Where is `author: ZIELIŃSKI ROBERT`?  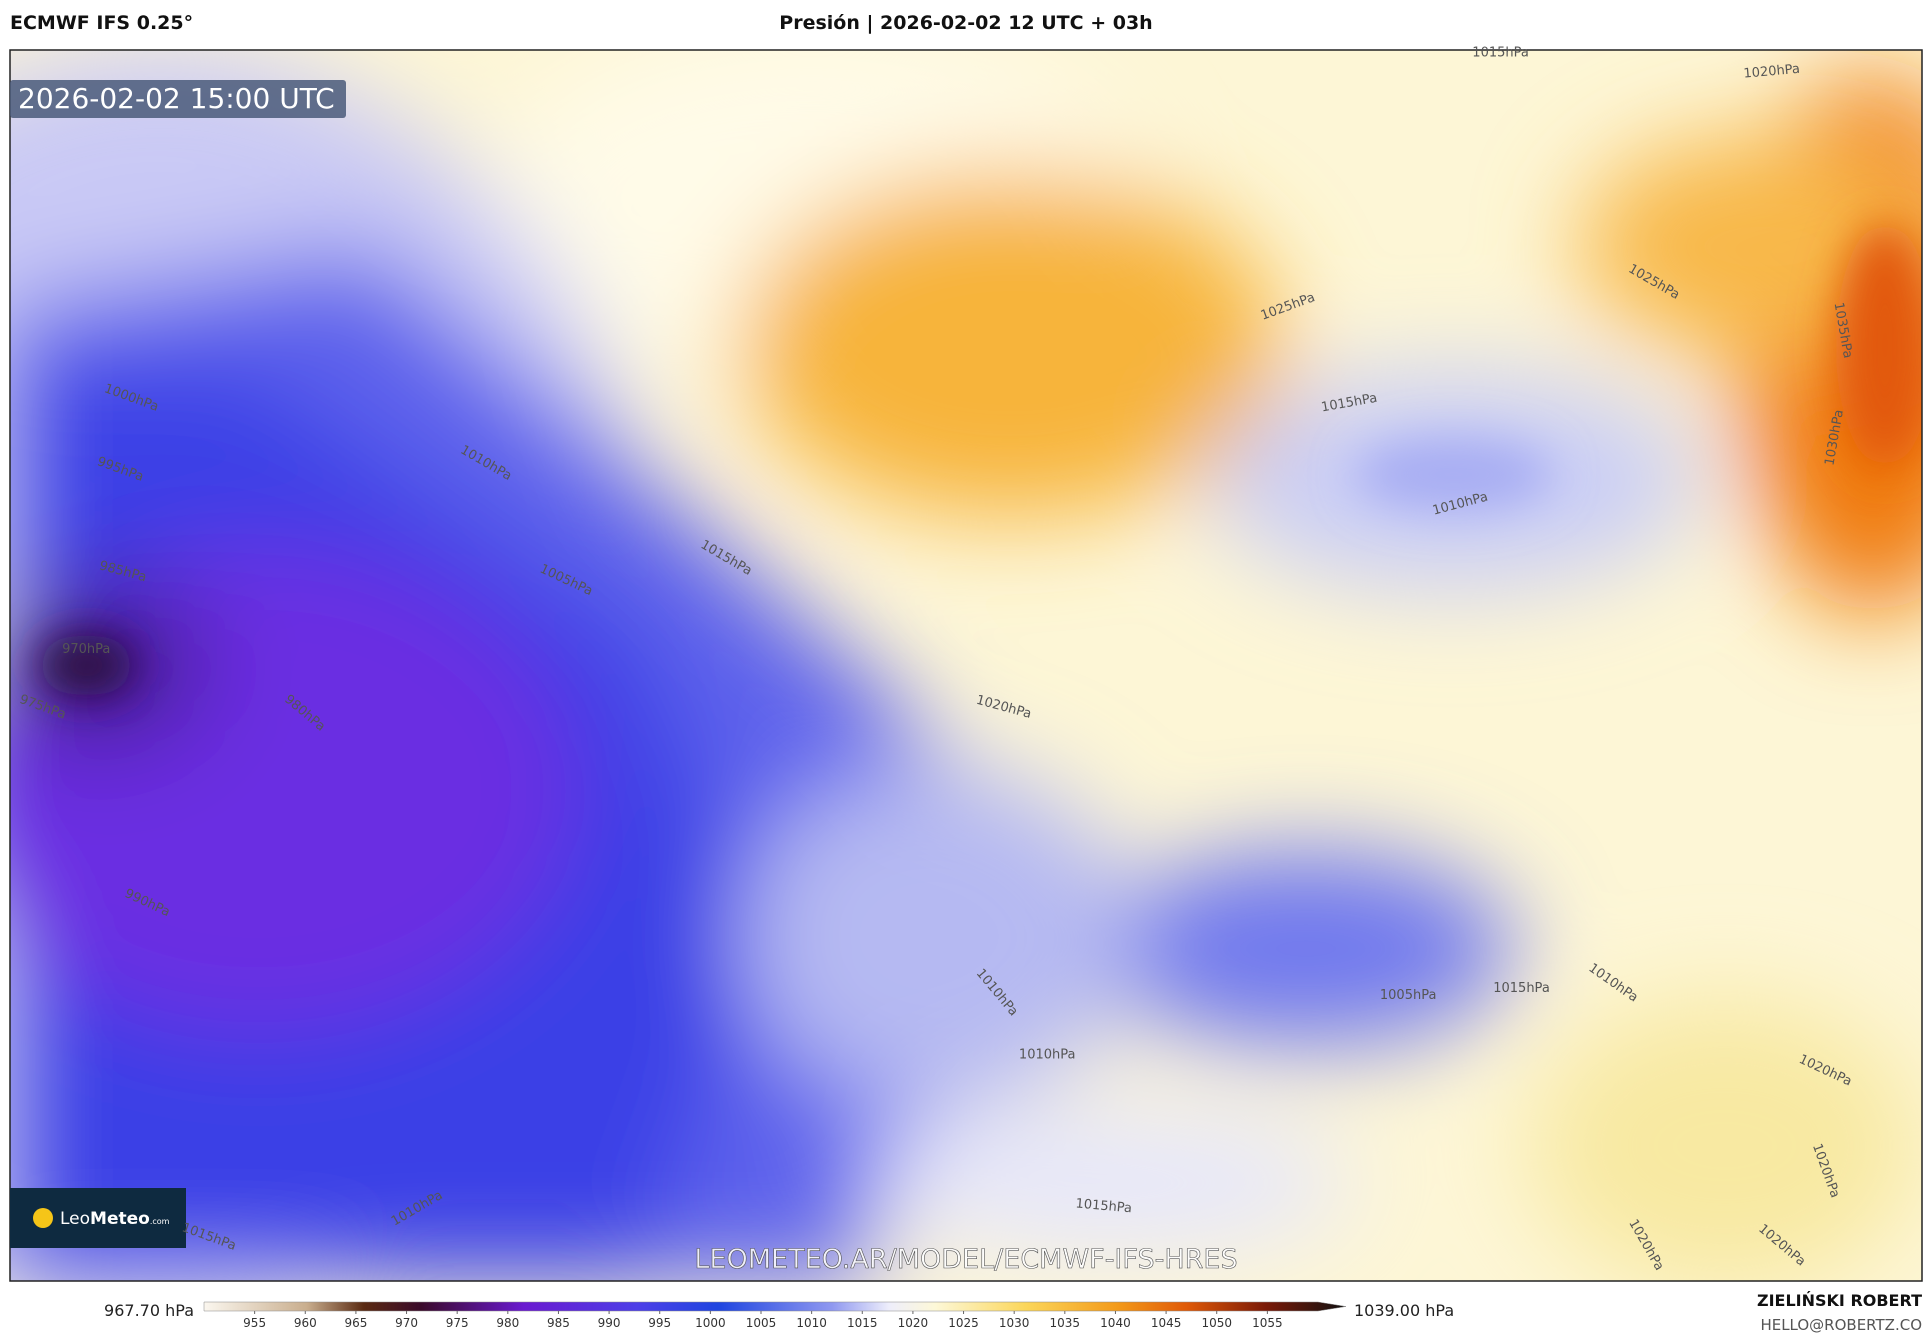 author: ZIELIŃSKI ROBERT is located at coordinates (1839, 1300).